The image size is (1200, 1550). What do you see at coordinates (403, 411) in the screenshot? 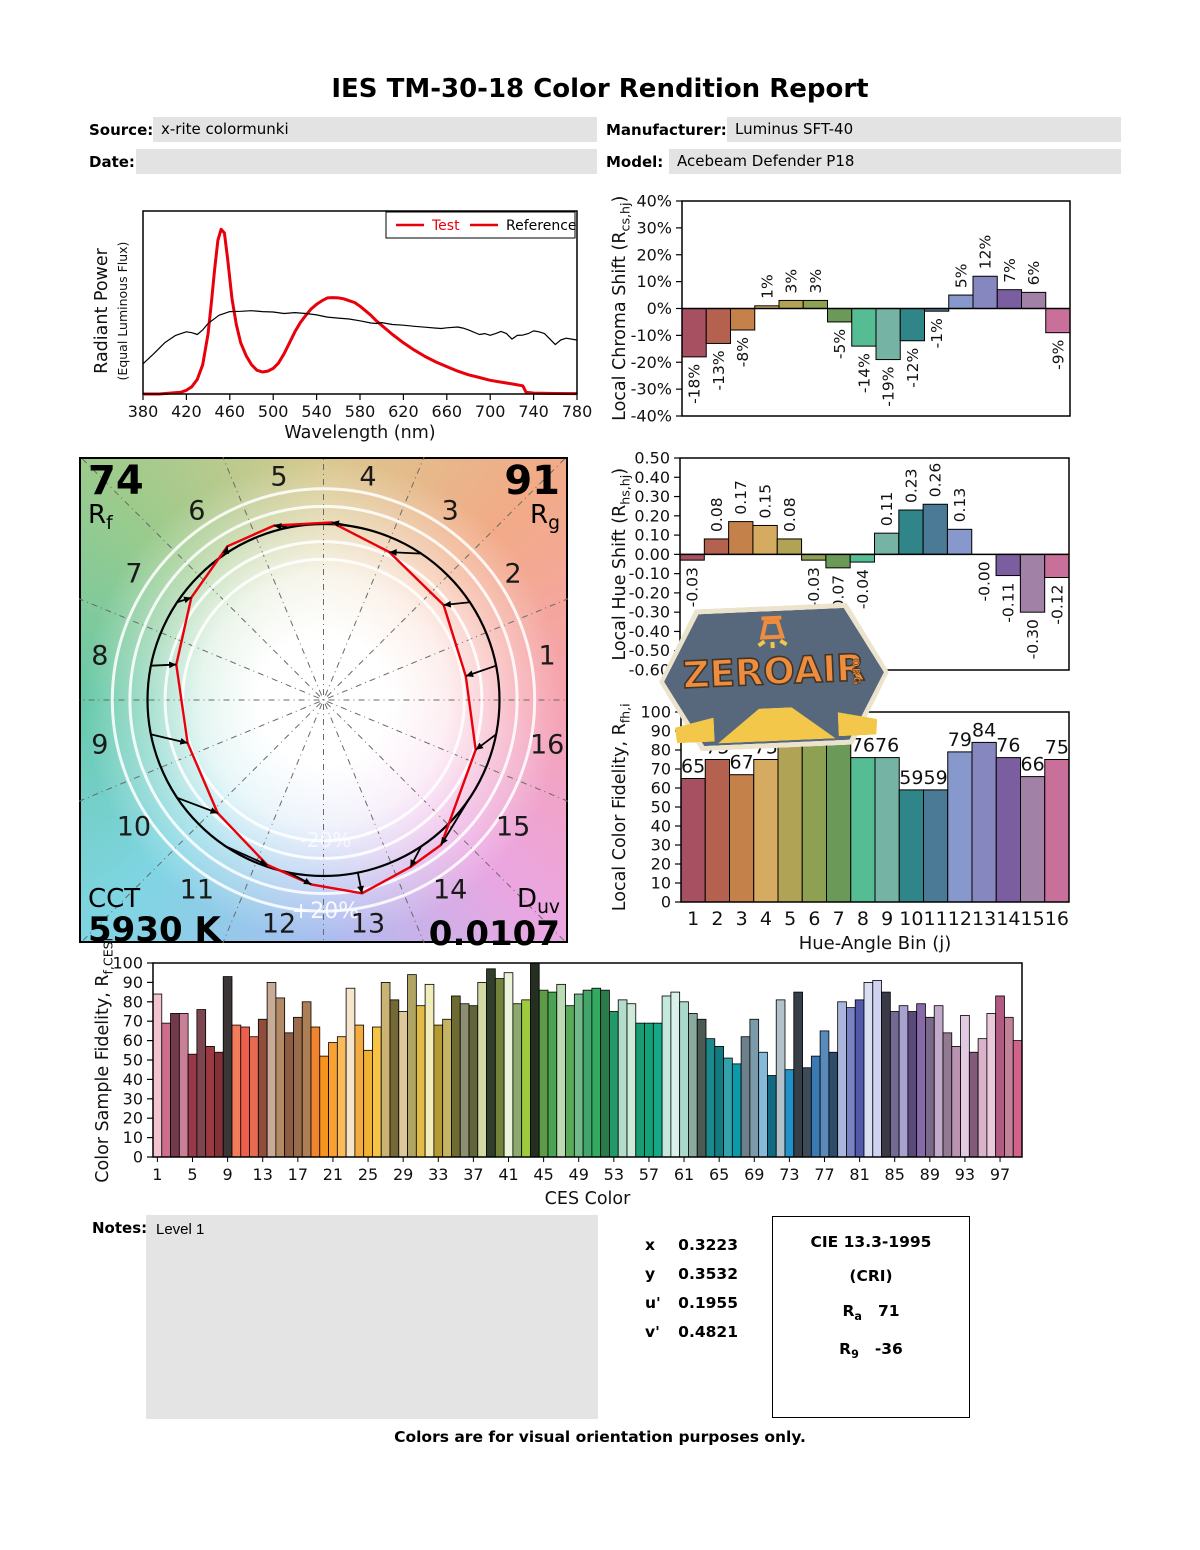
I see `svg-text: 620` at bounding box center [403, 411].